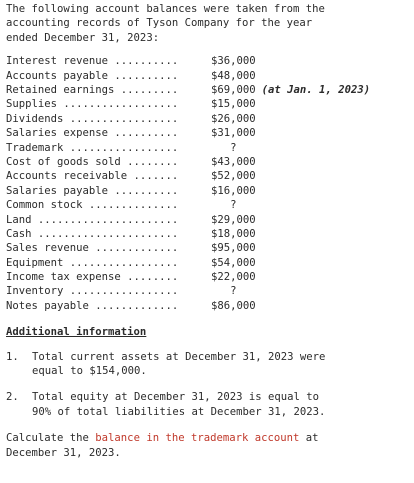  Describe the element at coordinates (207, 61) in the screenshot. I see `account-row: Interest revenue .......... $36,000` at that location.